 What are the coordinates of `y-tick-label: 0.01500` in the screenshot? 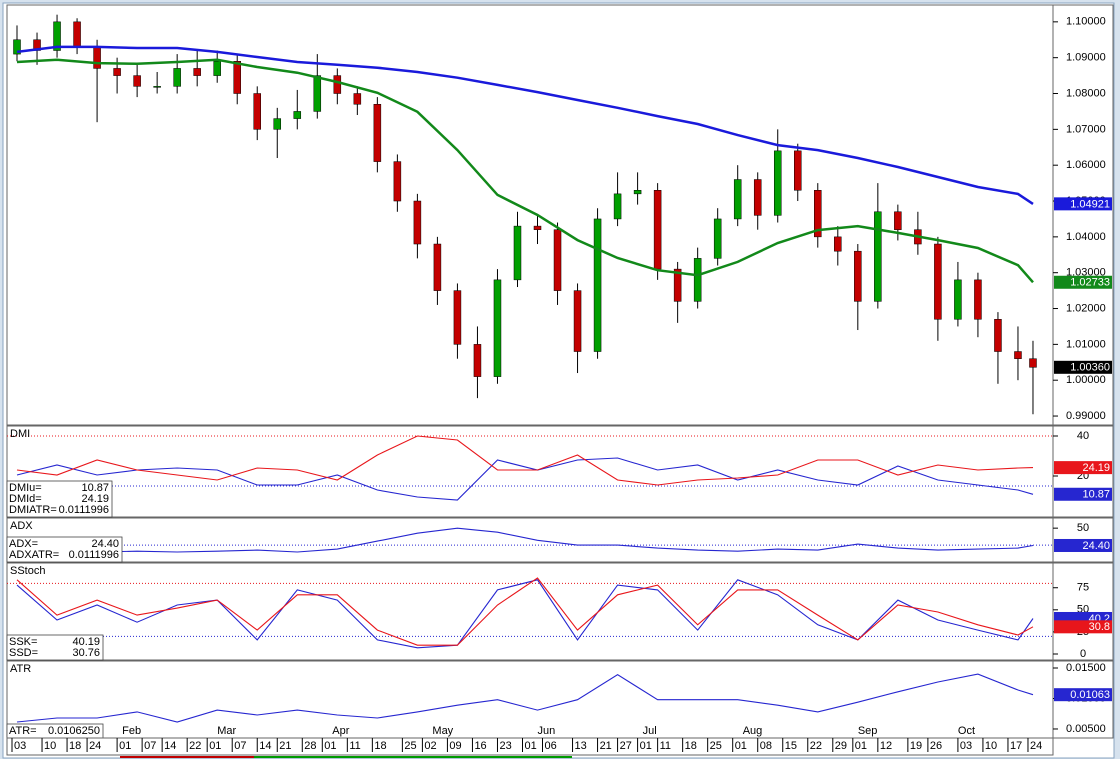 It's located at (1086, 668).